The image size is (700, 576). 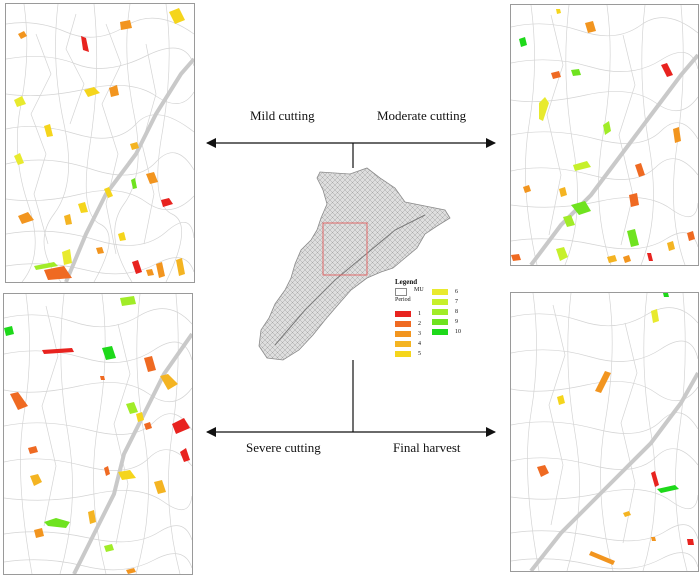 What do you see at coordinates (419, 334) in the screenshot?
I see `legend-period-label: 3` at bounding box center [419, 334].